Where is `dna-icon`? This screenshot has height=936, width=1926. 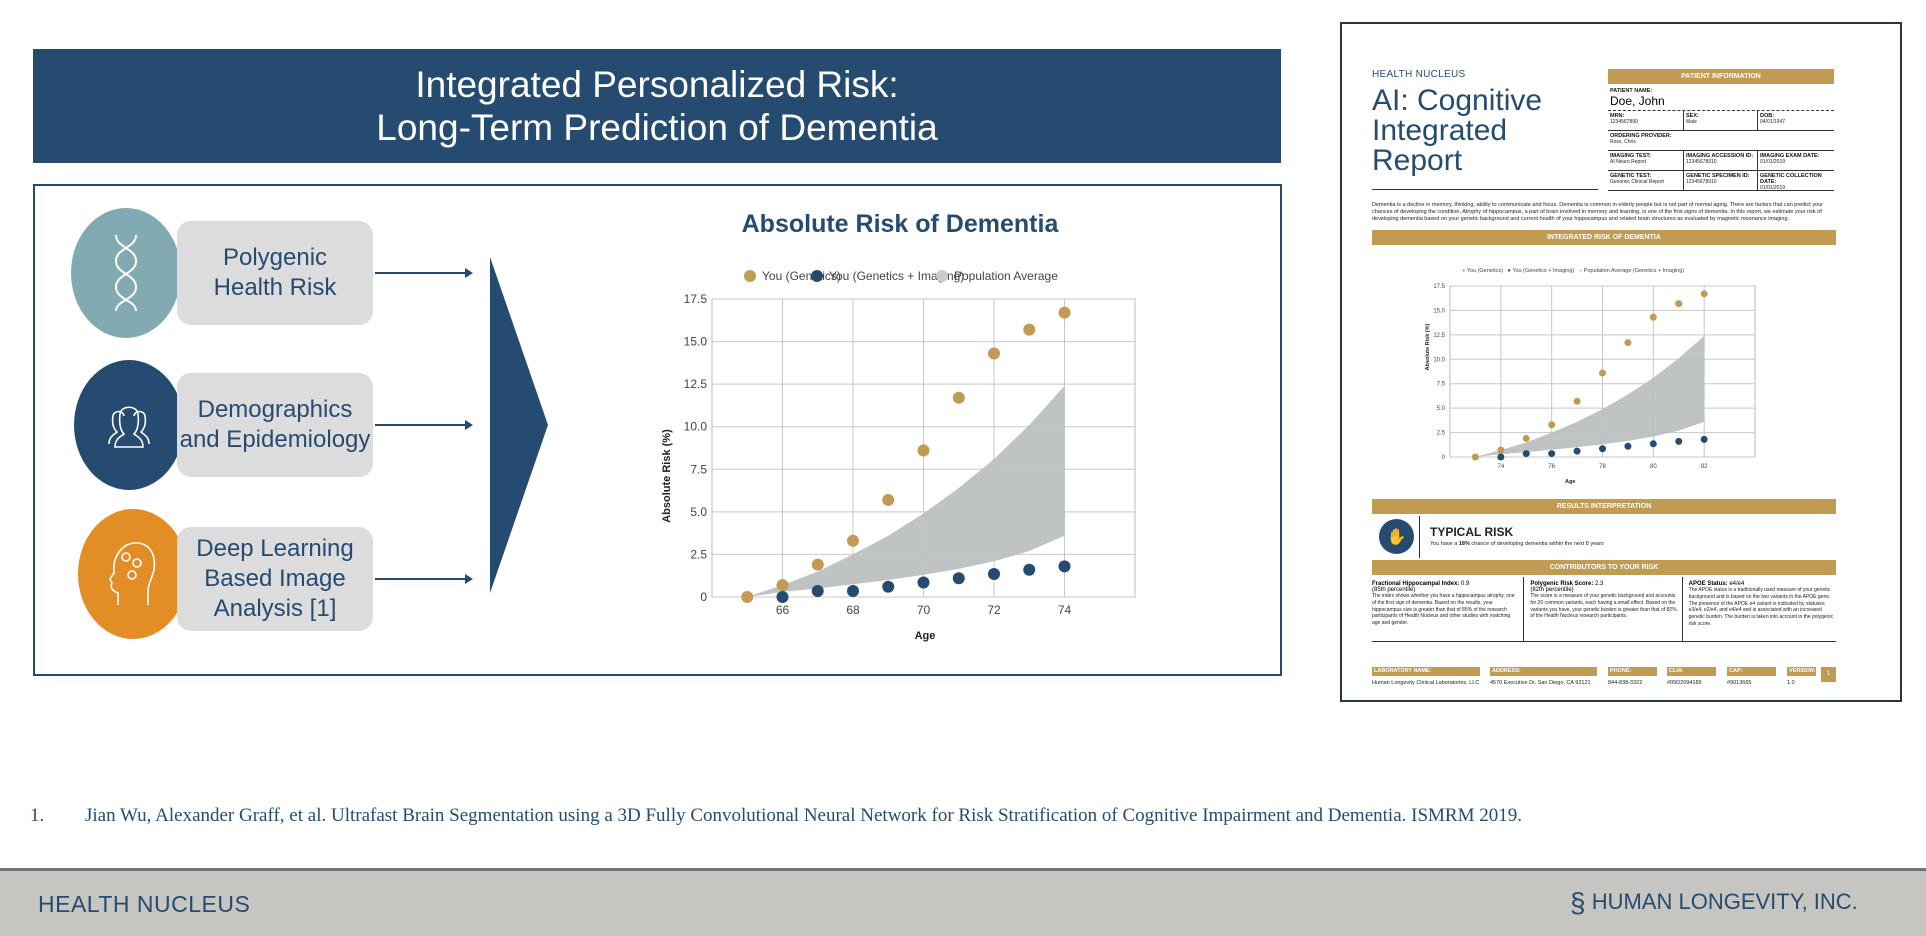
dna-icon is located at coordinates (126, 273).